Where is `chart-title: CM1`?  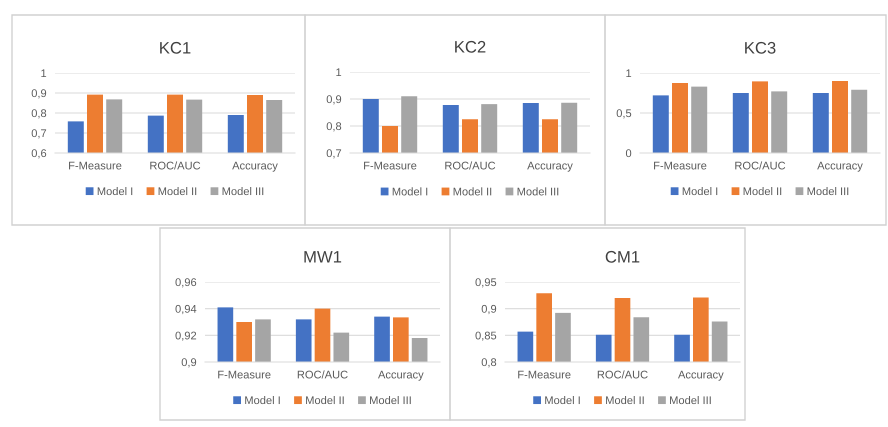 chart-title: CM1 is located at coordinates (623, 256).